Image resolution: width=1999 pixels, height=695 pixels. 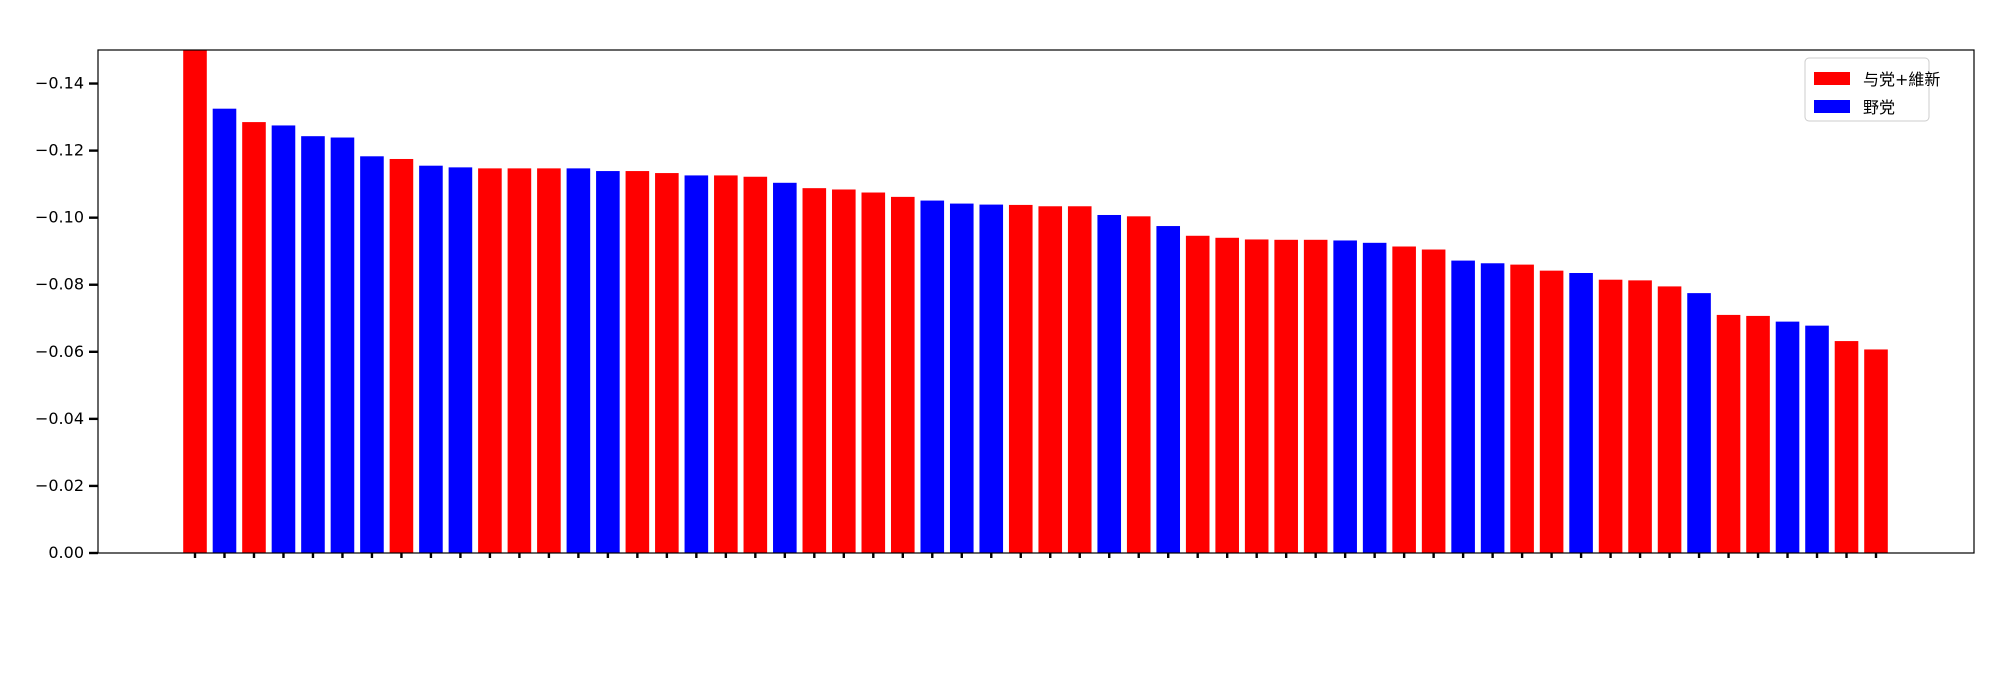 What do you see at coordinates (1901, 79) in the screenshot?
I see `legend-label: 与党+維新` at bounding box center [1901, 79].